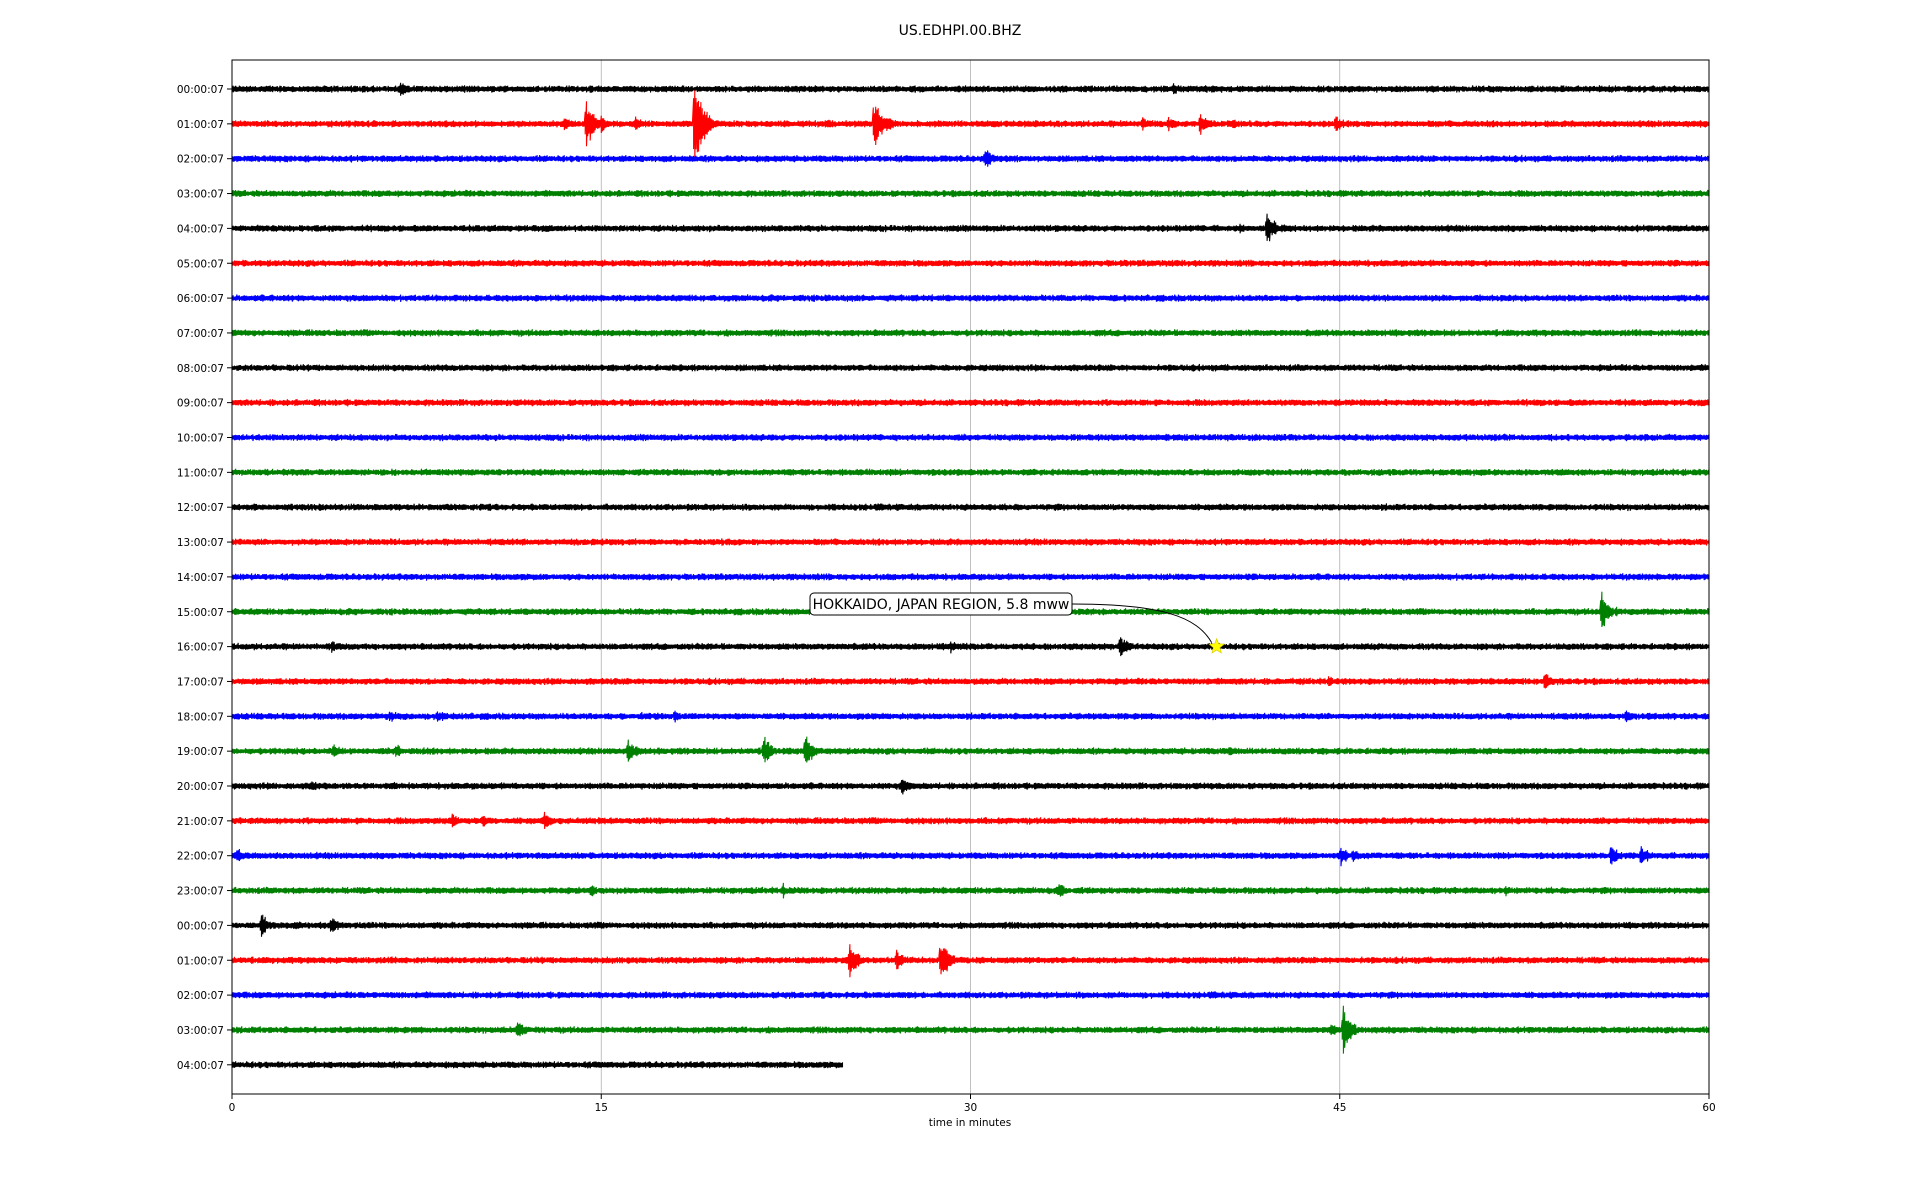 This screenshot has width=1920, height=1200. What do you see at coordinates (200, 752) in the screenshot?
I see `row-time-label: 19:00:07` at bounding box center [200, 752].